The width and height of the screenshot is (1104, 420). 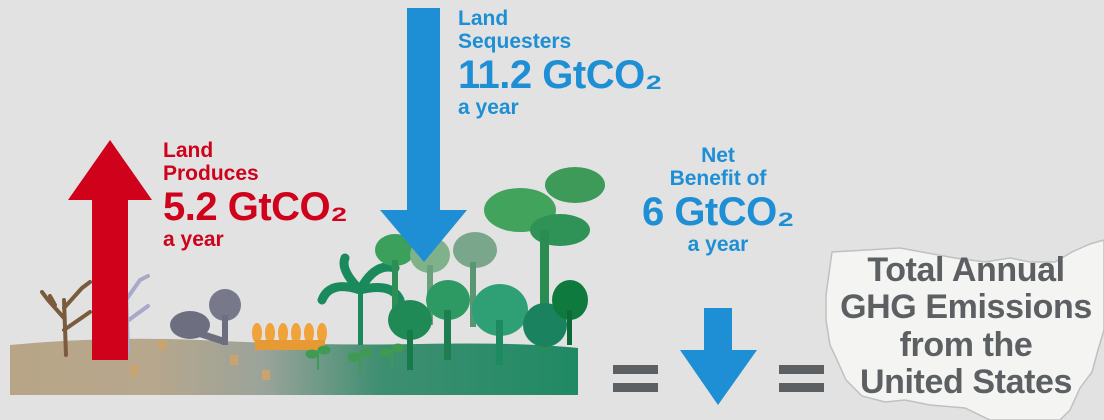 What do you see at coordinates (225, 317) in the screenshot?
I see `forest-tree-icon` at bounding box center [225, 317].